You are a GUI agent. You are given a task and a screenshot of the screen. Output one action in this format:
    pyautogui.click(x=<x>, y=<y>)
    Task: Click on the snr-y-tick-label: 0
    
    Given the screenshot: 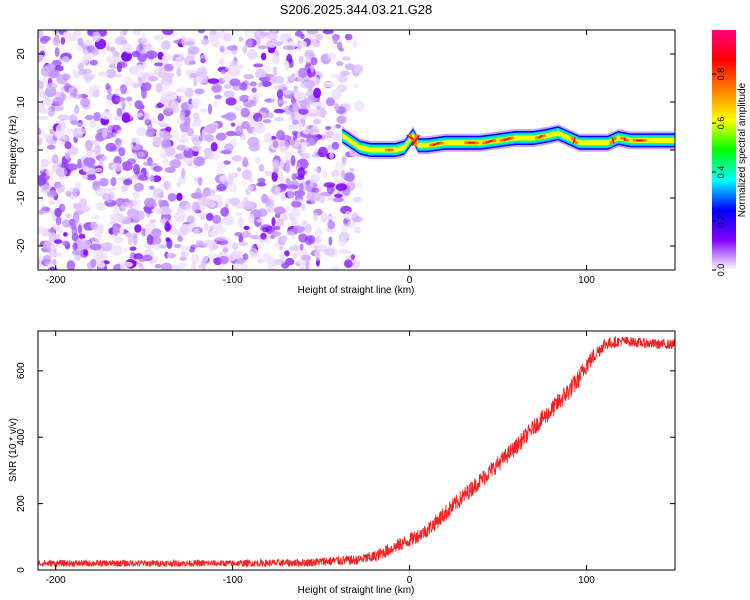 What is the action you would take?
    pyautogui.click(x=21, y=570)
    